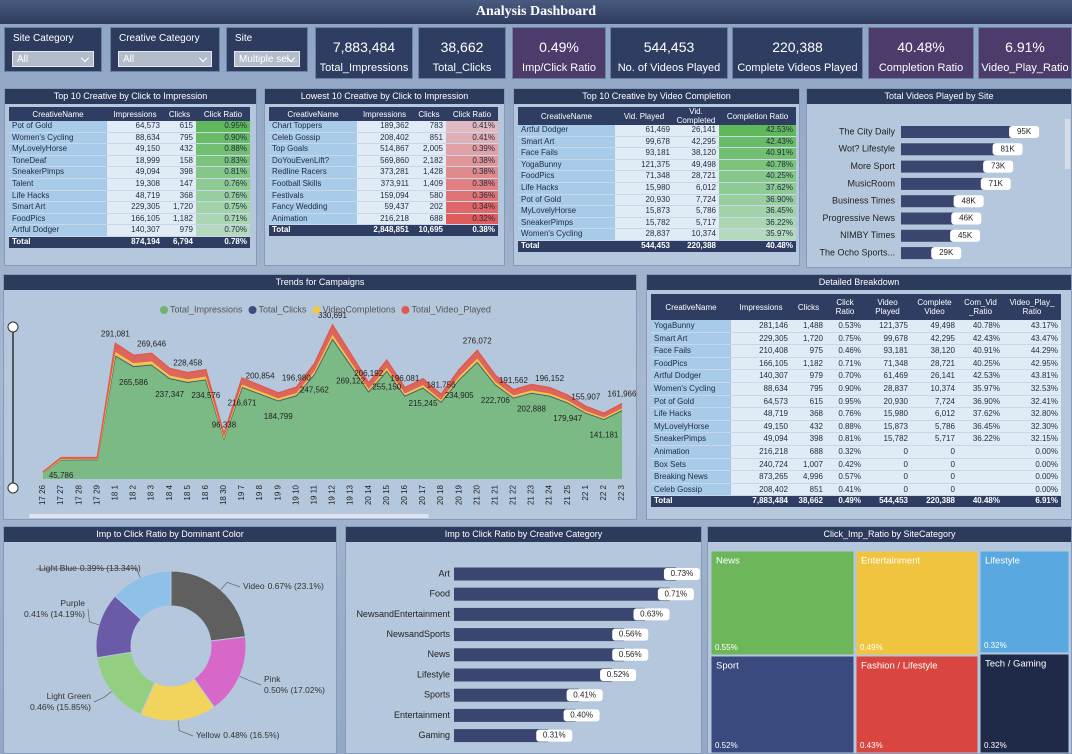 Image resolution: width=1072 pixels, height=754 pixels. What do you see at coordinates (691, 389) in the screenshot?
I see `table-cell: Women's Cycling` at bounding box center [691, 389].